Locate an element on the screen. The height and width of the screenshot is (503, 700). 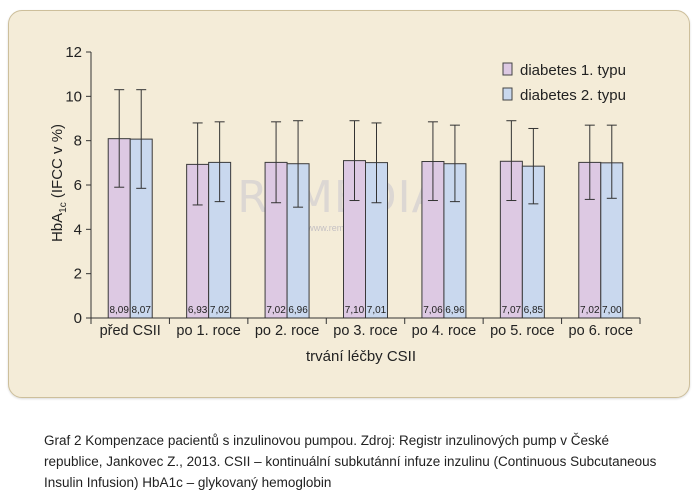
legend-label-type2: diabetes 2. typu is located at coordinates (573, 95).